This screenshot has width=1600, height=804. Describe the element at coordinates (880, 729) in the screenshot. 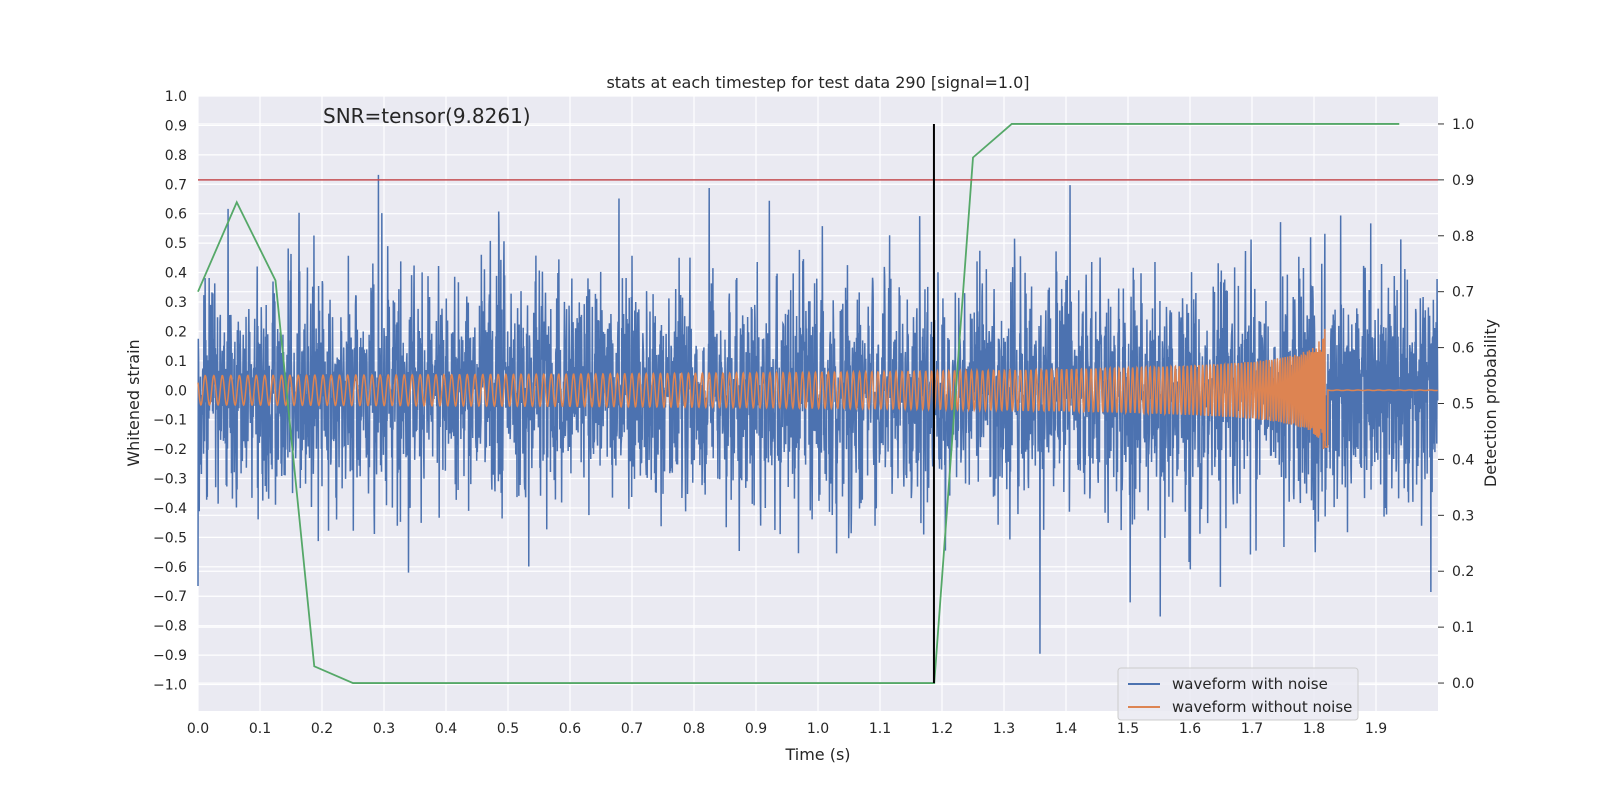

I see `x-tick-label: 1.1` at that location.